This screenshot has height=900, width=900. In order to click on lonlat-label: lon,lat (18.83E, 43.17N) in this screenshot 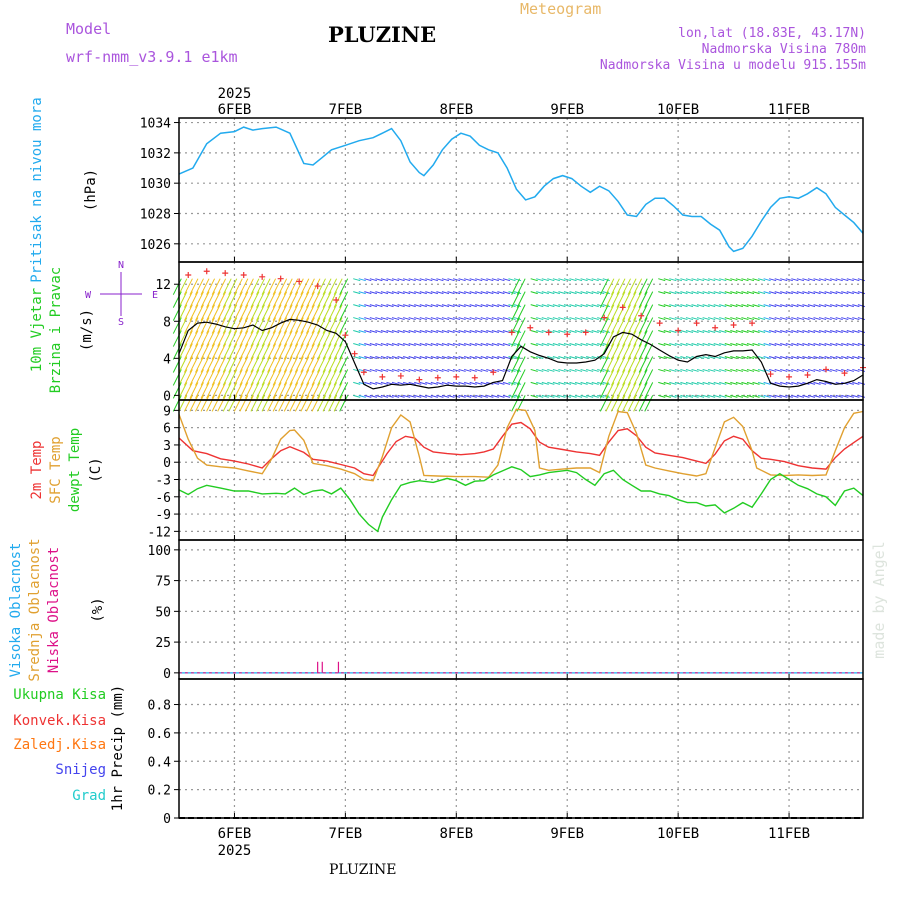, I will do `click(772, 33)`.